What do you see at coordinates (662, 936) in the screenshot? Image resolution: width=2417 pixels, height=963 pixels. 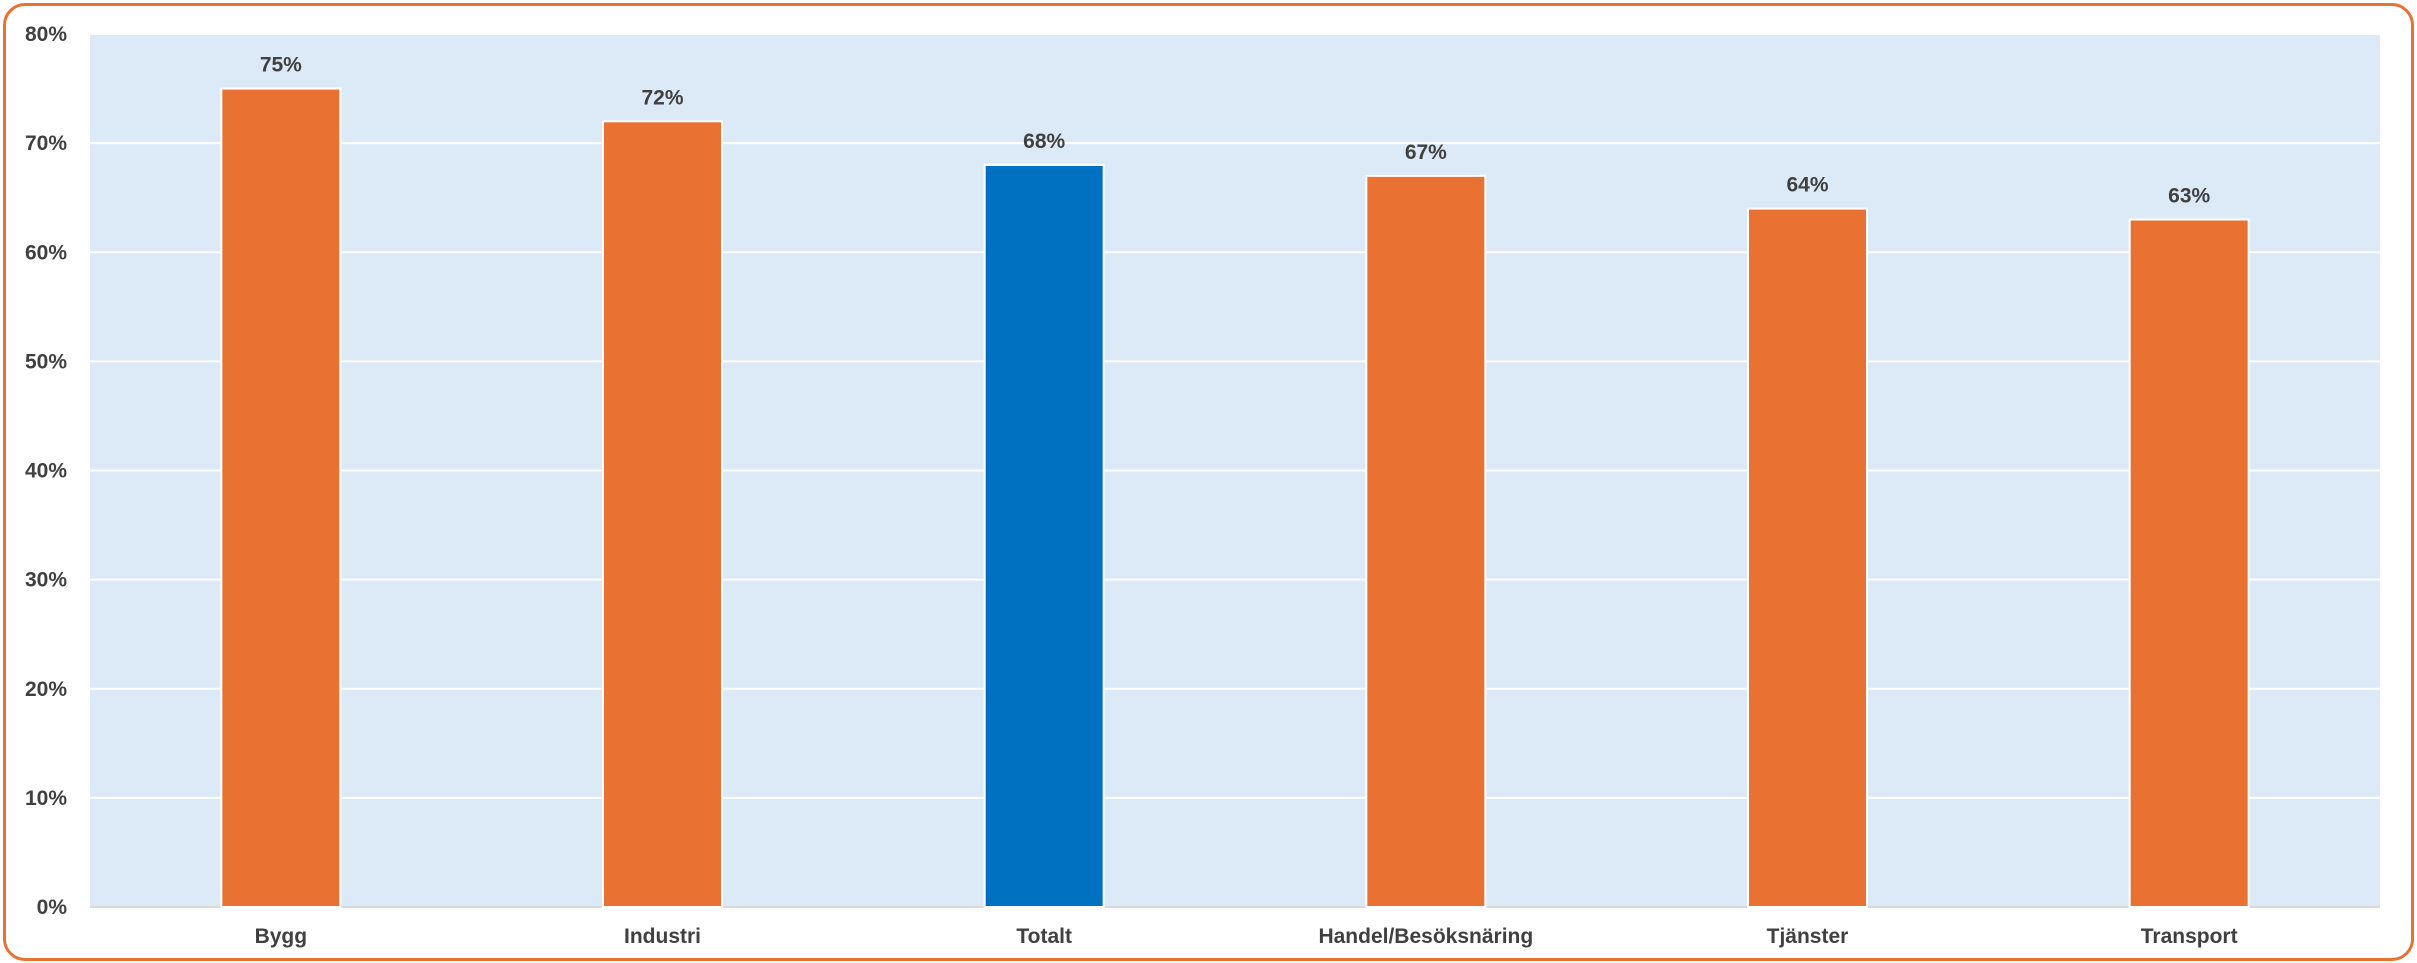 I see `category-label: Industri` at bounding box center [662, 936].